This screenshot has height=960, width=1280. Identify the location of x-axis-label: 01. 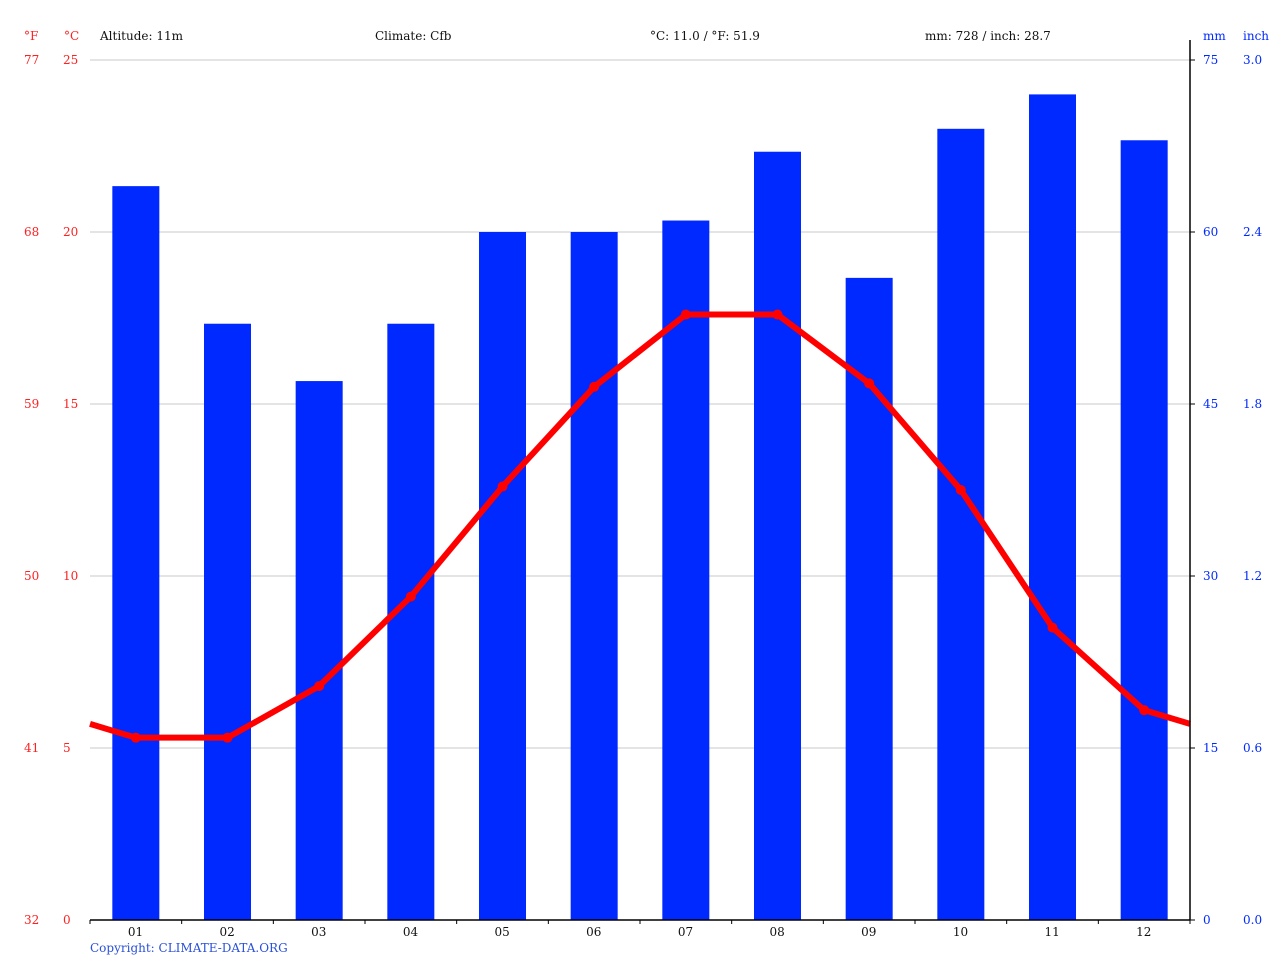
(135, 932).